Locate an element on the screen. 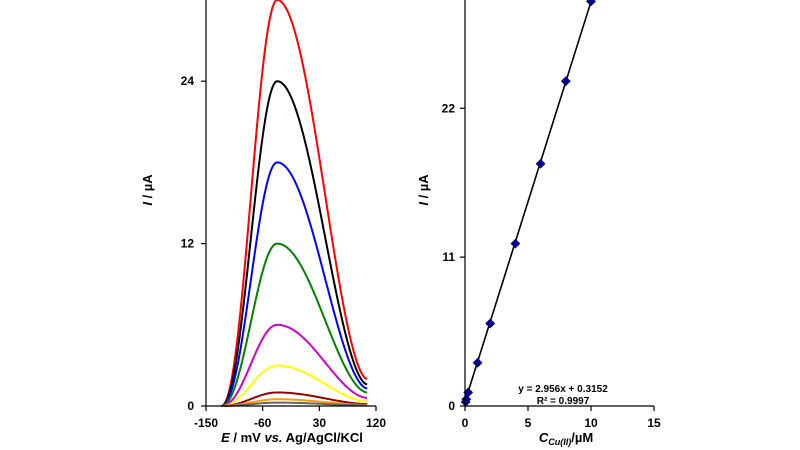 This screenshot has width=800, height=450. left-ylabel-rest: / µA is located at coordinates (147, 188).